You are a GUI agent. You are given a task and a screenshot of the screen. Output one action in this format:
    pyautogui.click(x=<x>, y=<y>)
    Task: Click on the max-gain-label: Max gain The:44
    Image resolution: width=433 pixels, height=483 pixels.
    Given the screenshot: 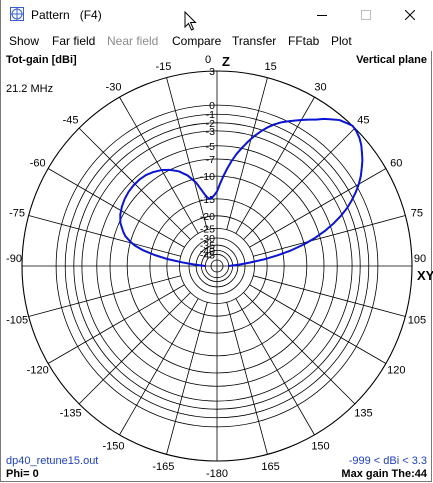 What is the action you would take?
    pyautogui.click(x=384, y=474)
    